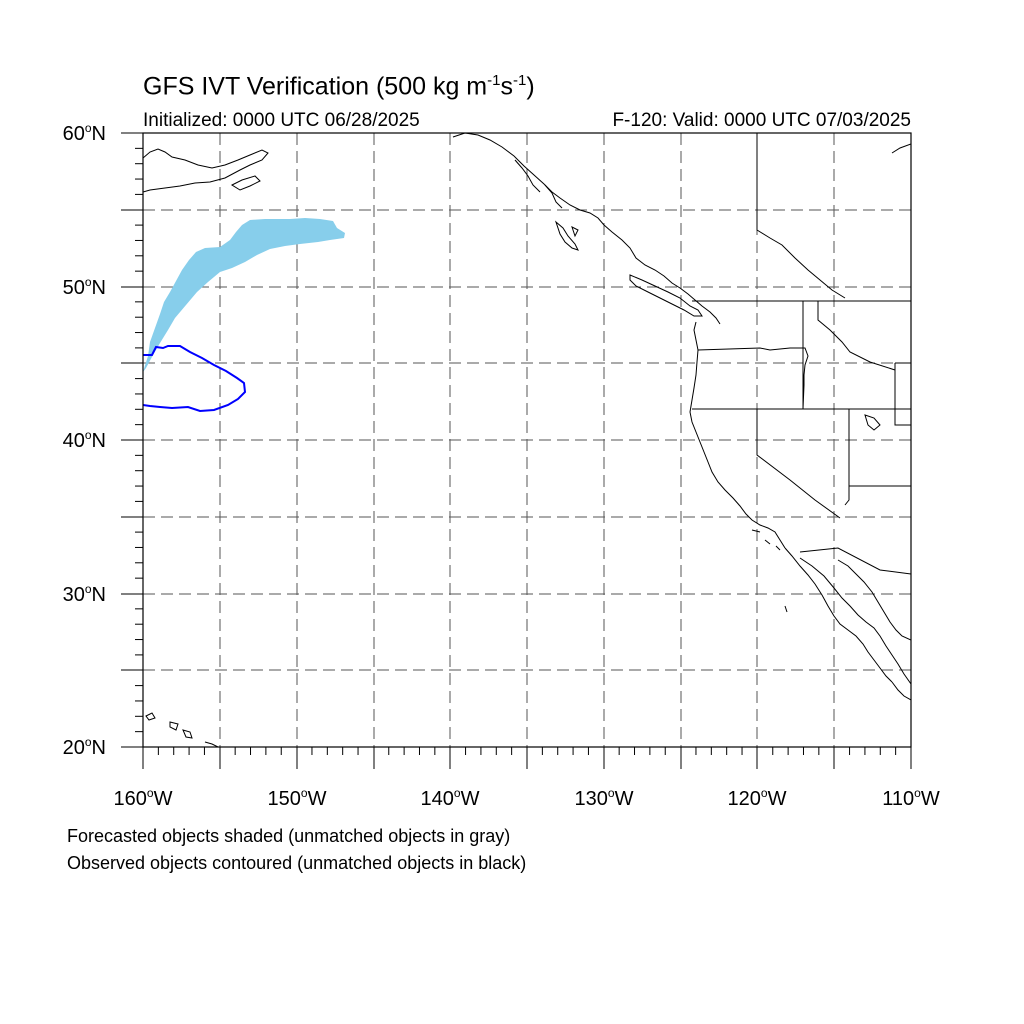 The width and height of the screenshot is (1024, 1024). Describe the element at coordinates (84, 287) in the screenshot. I see `lat-label-50n: 50oN` at that location.